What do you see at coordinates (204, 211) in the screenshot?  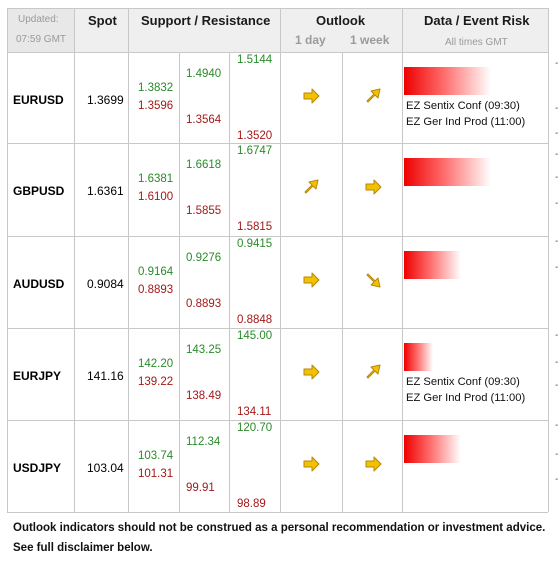 I see `support-2: 1.5855` at bounding box center [204, 211].